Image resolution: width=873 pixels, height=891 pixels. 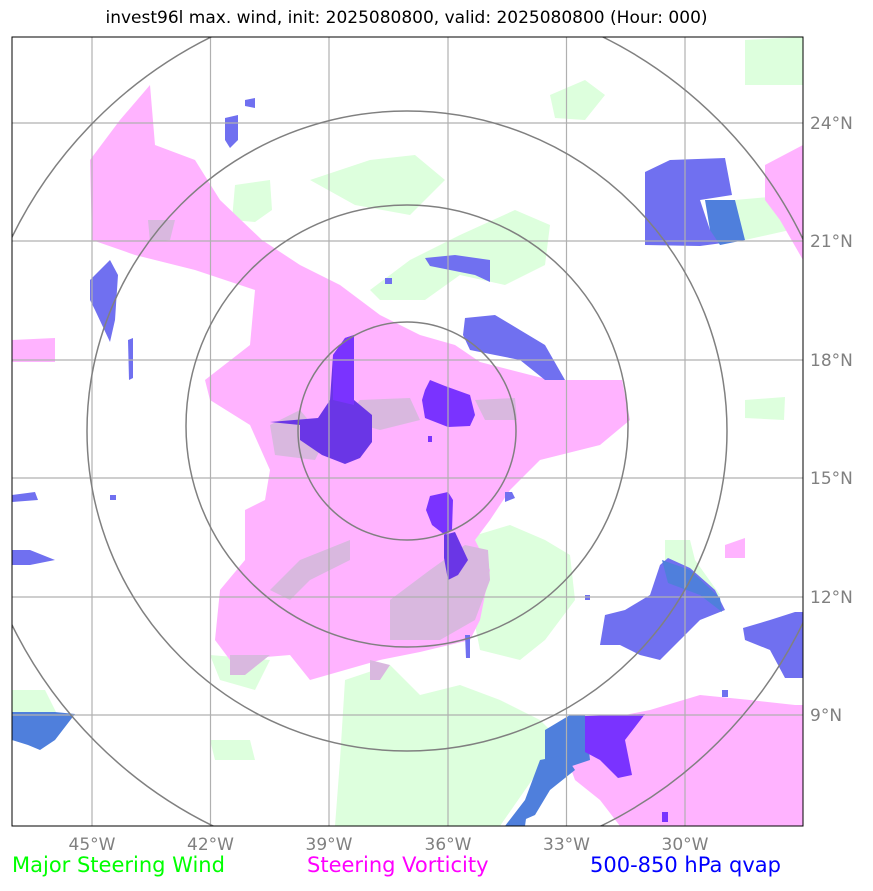 I want to click on lon-tick-label: 33°W, so click(x=566, y=845).